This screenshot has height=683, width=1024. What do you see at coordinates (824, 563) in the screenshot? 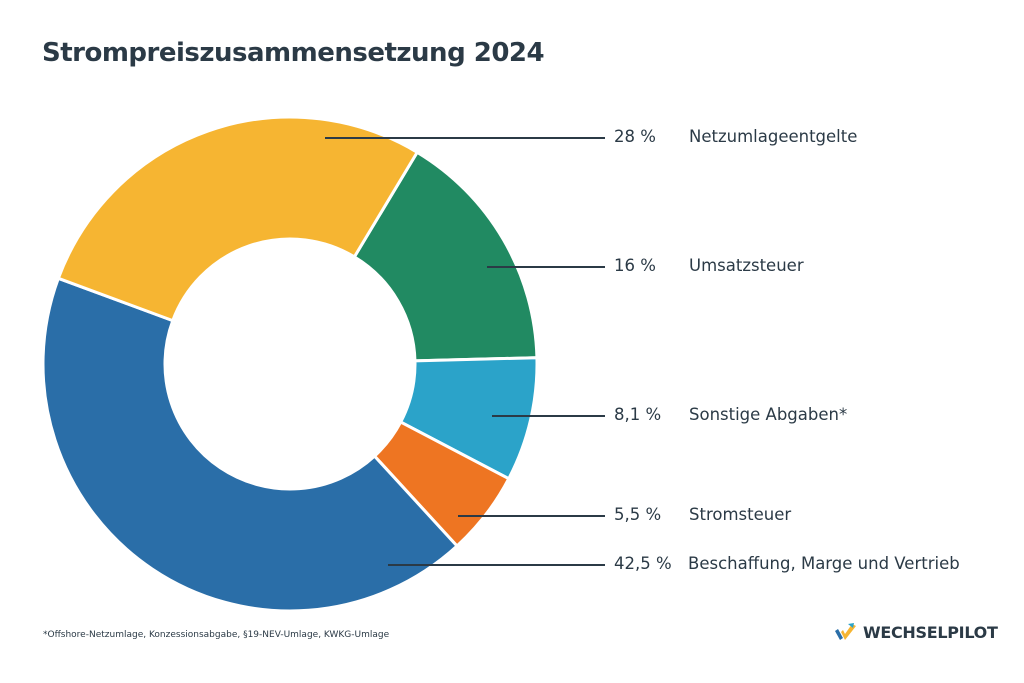
I see `legend-entry: Beschaffung, Marge und Vertrieb` at bounding box center [824, 563].